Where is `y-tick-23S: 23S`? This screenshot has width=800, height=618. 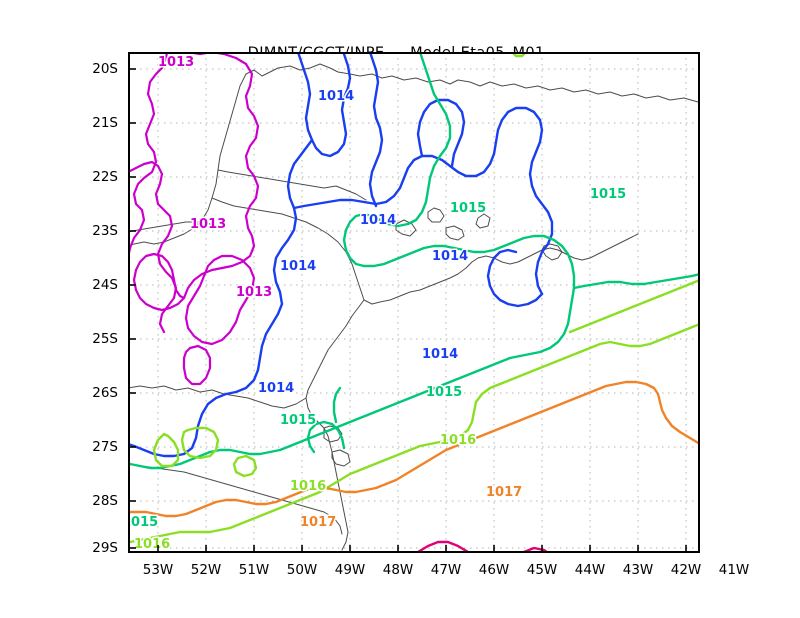
y-tick-23S: 23S is located at coordinates (105, 231).